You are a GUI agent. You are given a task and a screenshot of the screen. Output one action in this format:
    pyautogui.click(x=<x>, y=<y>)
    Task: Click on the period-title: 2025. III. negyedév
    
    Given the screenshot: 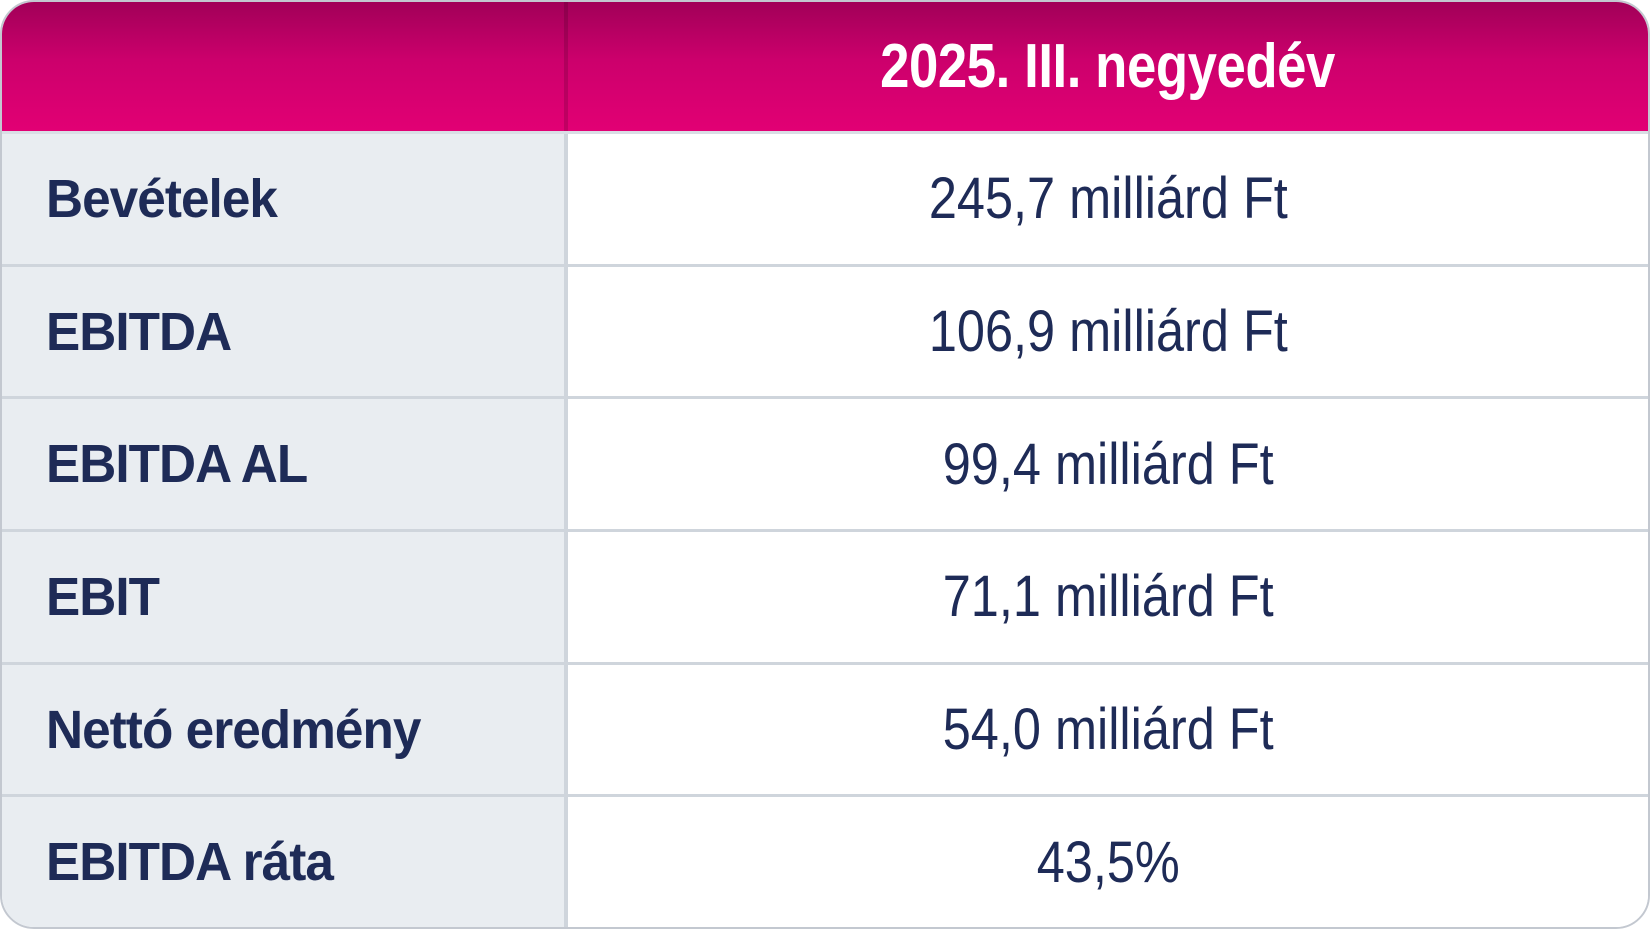 What is the action you would take?
    pyautogui.click(x=1108, y=66)
    